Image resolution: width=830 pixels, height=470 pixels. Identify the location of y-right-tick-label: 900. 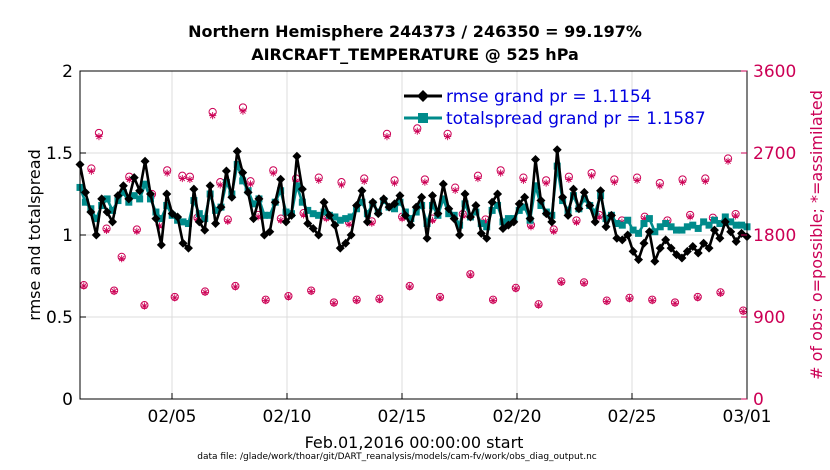
(769, 318).